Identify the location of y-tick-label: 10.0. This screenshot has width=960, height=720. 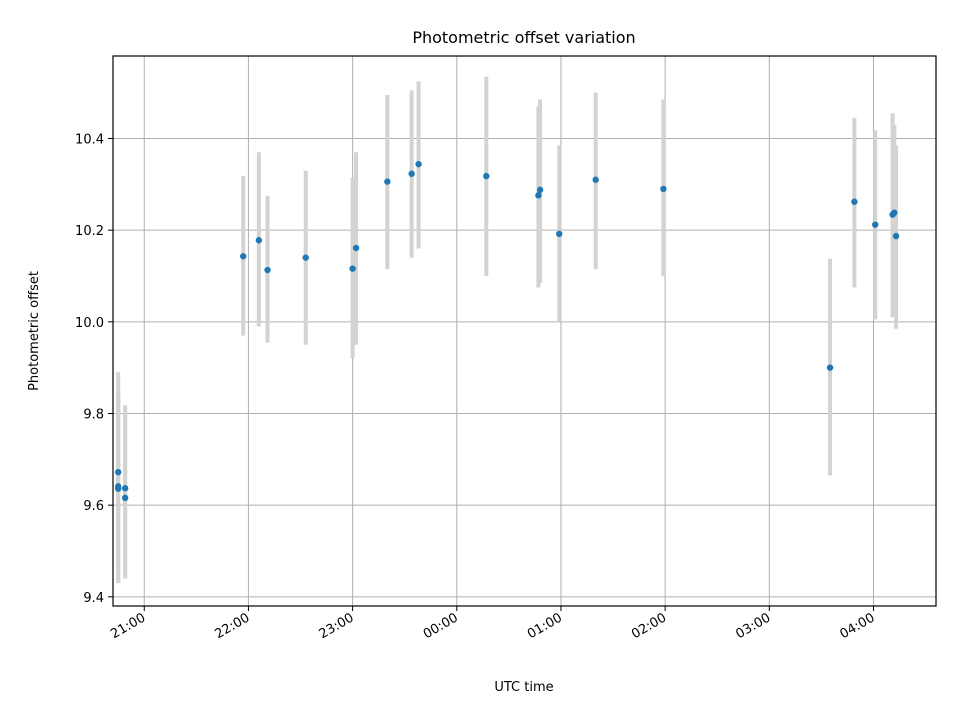
(89, 323).